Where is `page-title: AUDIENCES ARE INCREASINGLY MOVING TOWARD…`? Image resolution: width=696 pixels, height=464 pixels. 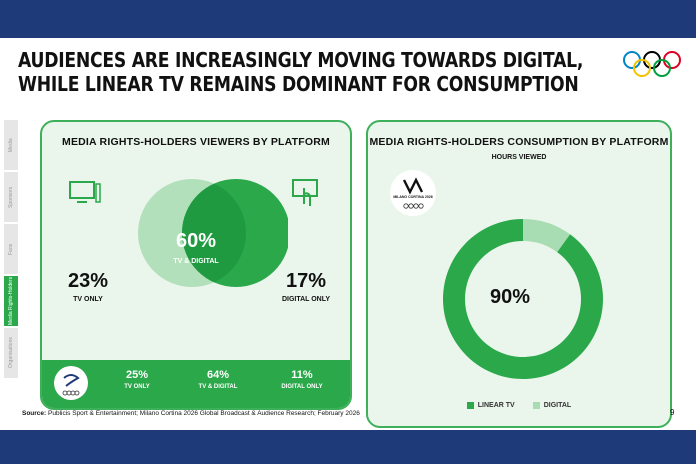
page-title: AUDIENCES ARE INCREASINGLY MOVING TOWARD… is located at coordinates (301, 72).